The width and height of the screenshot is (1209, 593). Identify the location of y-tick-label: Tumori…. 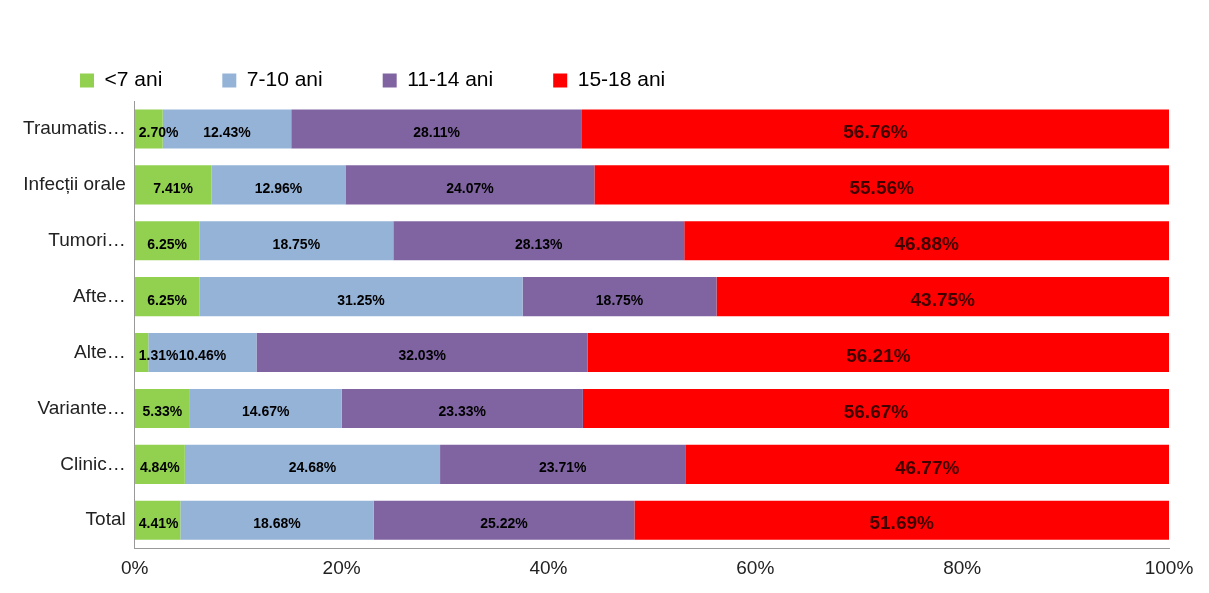
(87, 239).